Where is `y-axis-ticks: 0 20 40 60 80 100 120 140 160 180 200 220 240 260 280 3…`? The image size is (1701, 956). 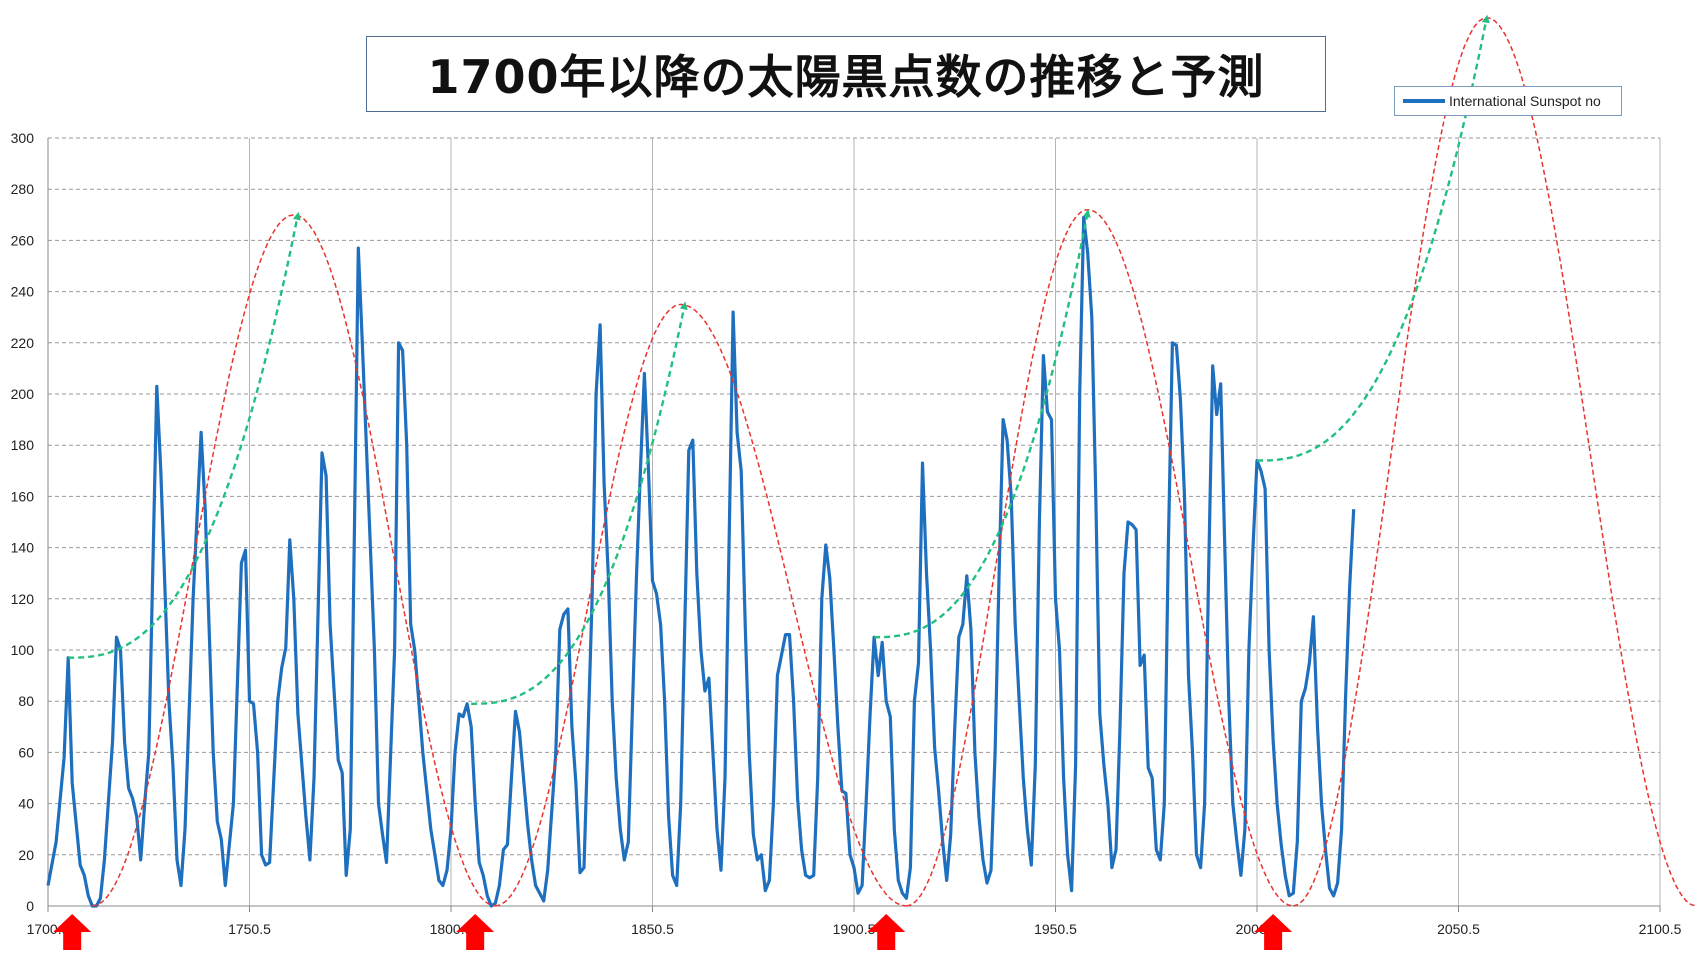
y-axis-ticks: 0 20 40 60 80 100 120 140 160 180 200 220 240 260 280 3… is located at coordinates (23, 522).